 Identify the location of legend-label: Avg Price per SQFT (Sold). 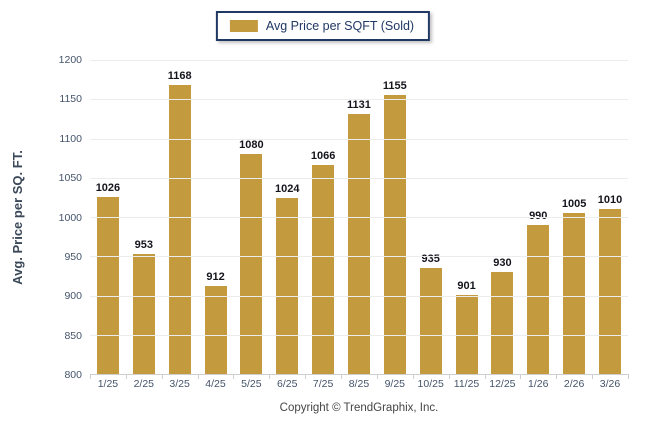
(340, 26).